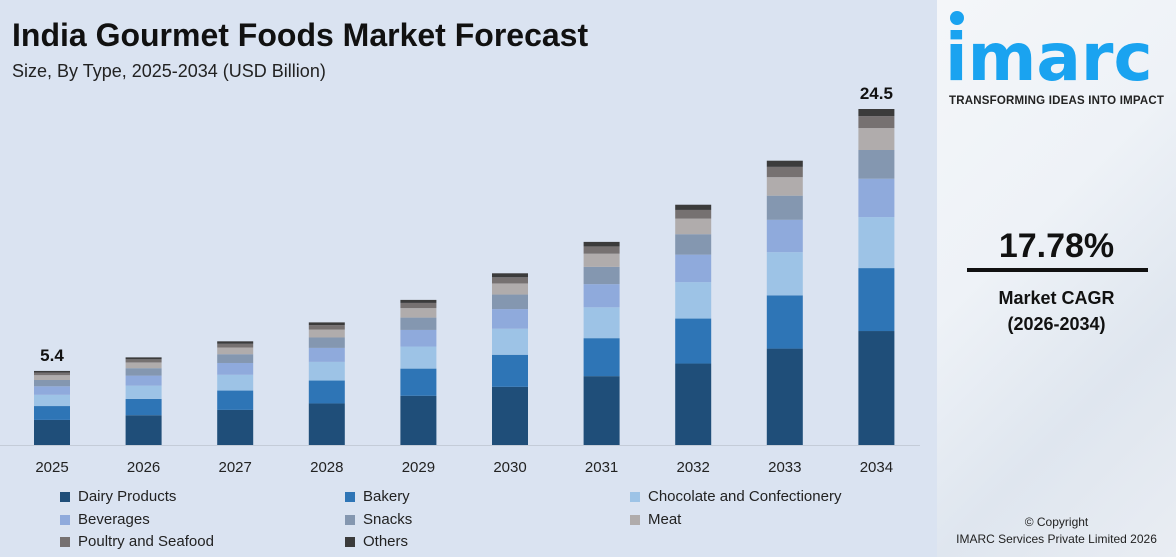 This screenshot has height=557, width=1176. I want to click on bar-segment-poultry-and-seafood-2033, so click(784, 172).